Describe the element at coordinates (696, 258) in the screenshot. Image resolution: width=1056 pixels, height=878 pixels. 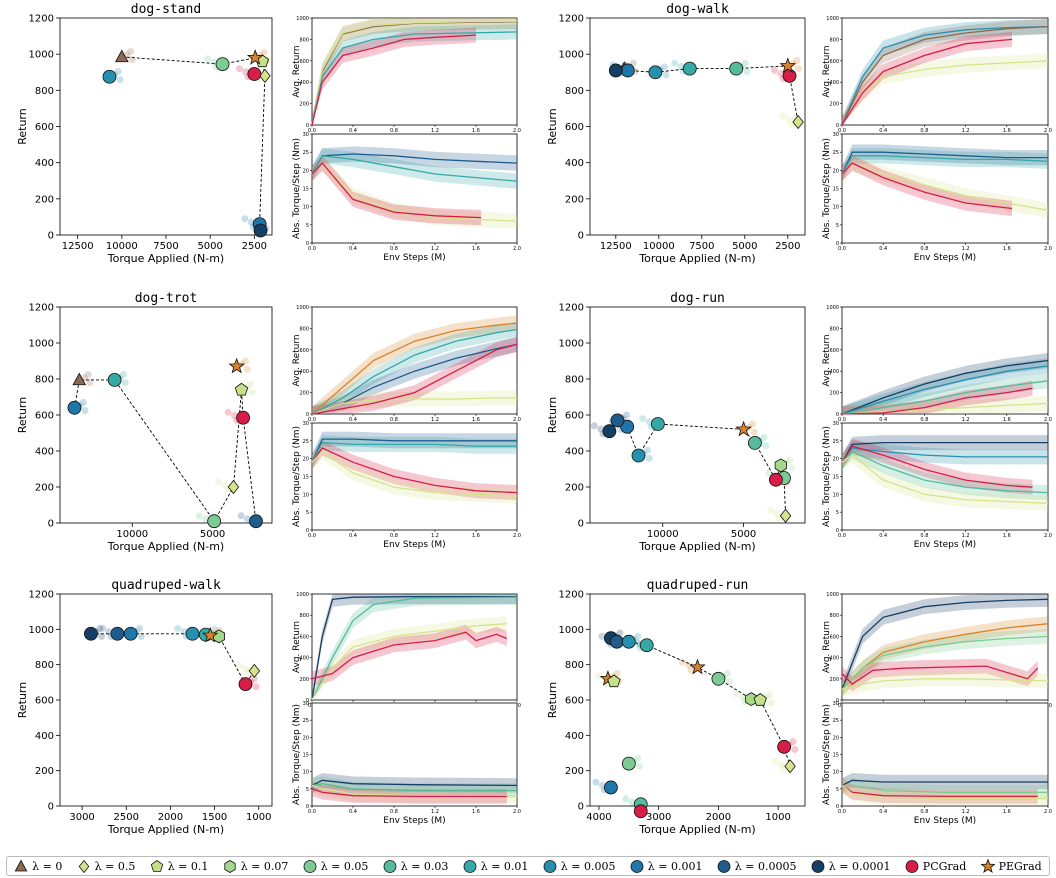
I see `x-axis-label: Torque Applied (N-m)` at that location.